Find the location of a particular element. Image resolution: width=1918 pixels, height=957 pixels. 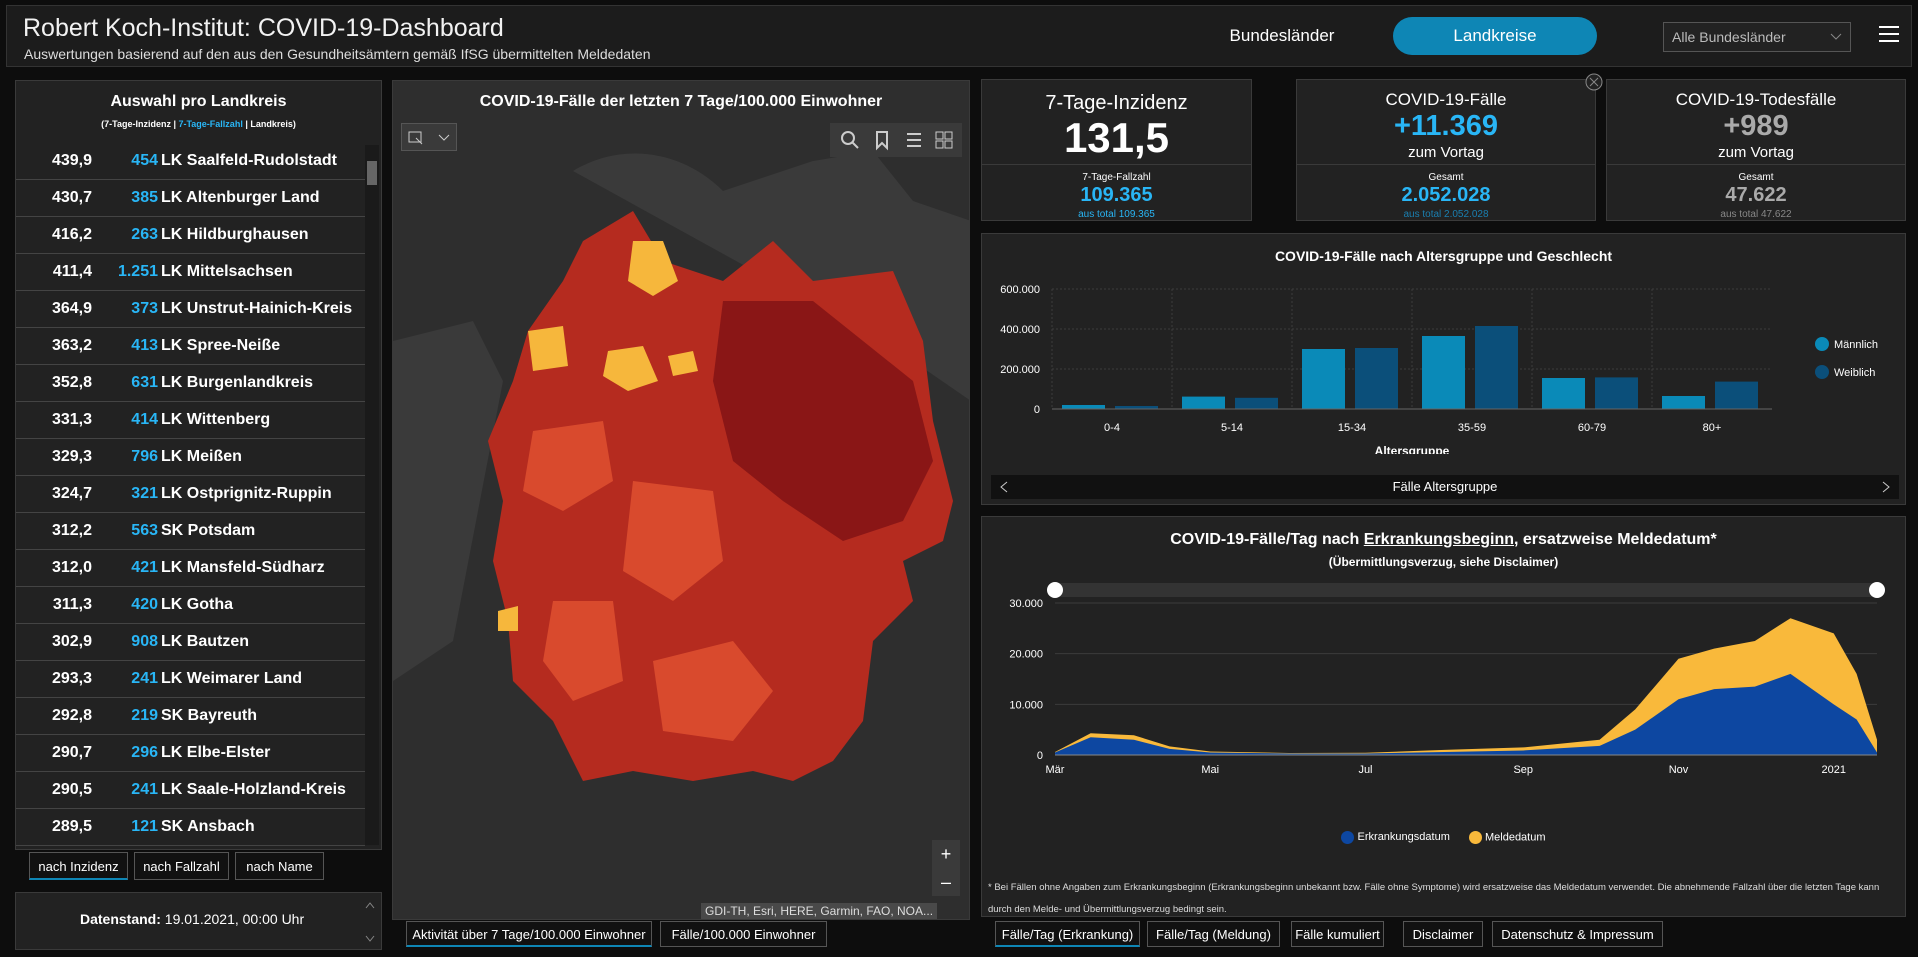

list-item: 312,0 421 LK Mansfeld-Südharz is located at coordinates (190, 568).